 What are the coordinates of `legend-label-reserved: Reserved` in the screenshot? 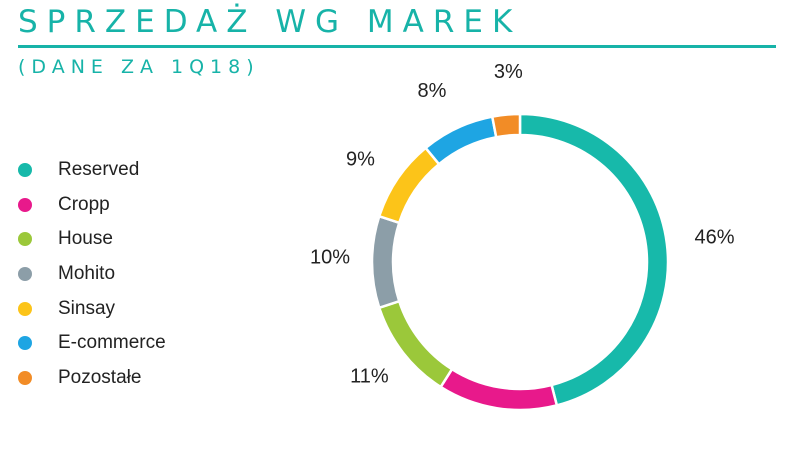 It's located at (99, 170).